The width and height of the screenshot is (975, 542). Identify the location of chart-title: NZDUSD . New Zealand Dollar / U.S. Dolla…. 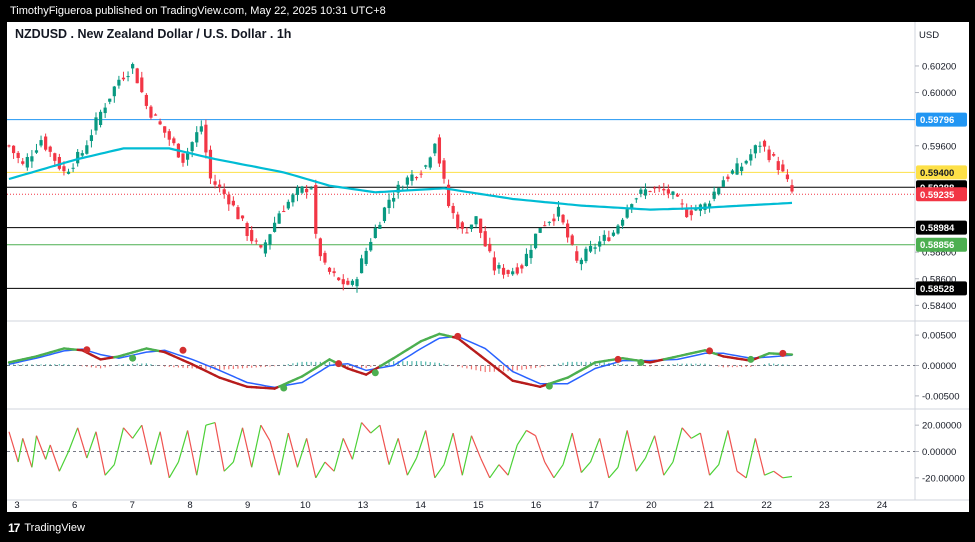
(153, 34).